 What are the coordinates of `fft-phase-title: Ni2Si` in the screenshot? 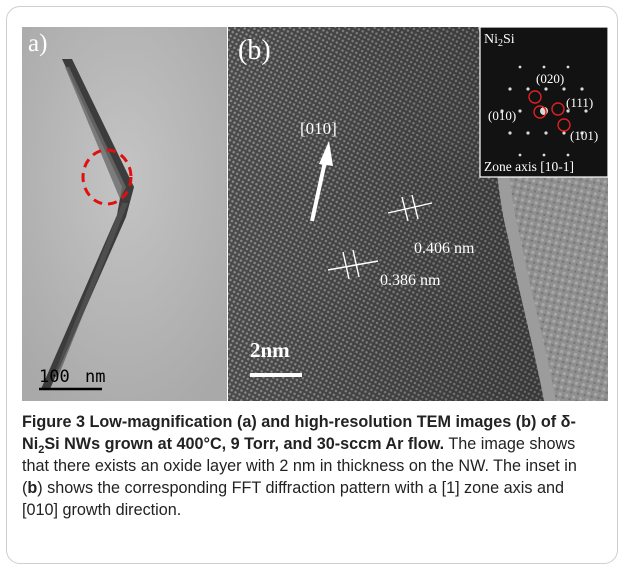 It's located at (499, 40).